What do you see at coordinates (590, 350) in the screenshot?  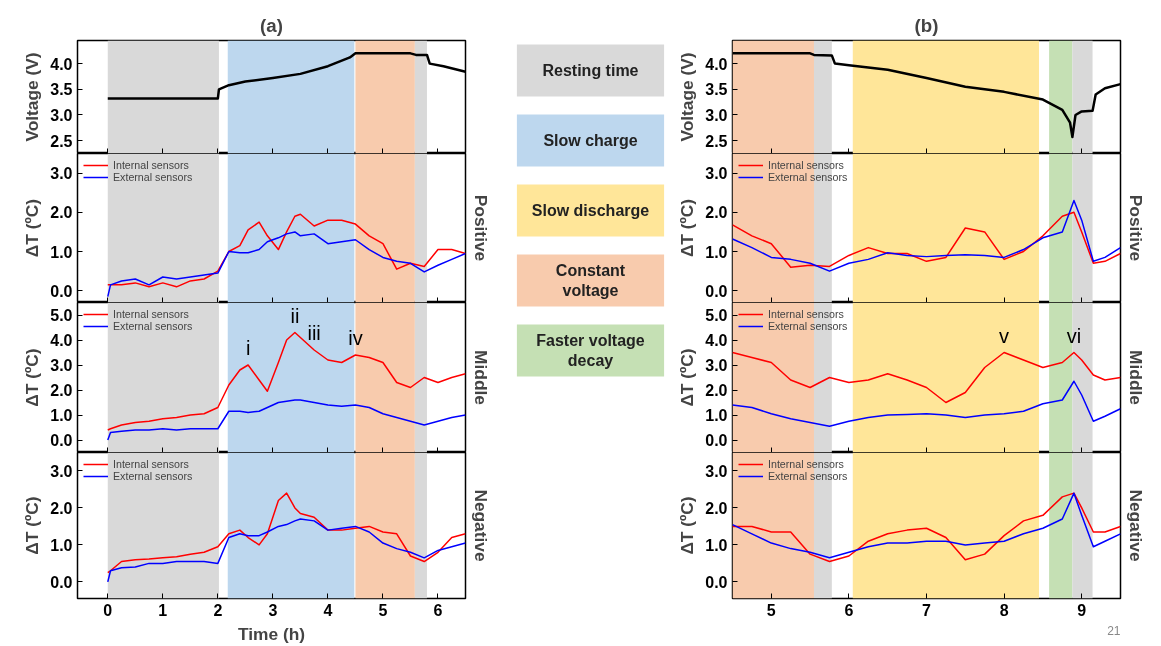 I see `category-label: Faster voltage decay` at bounding box center [590, 350].